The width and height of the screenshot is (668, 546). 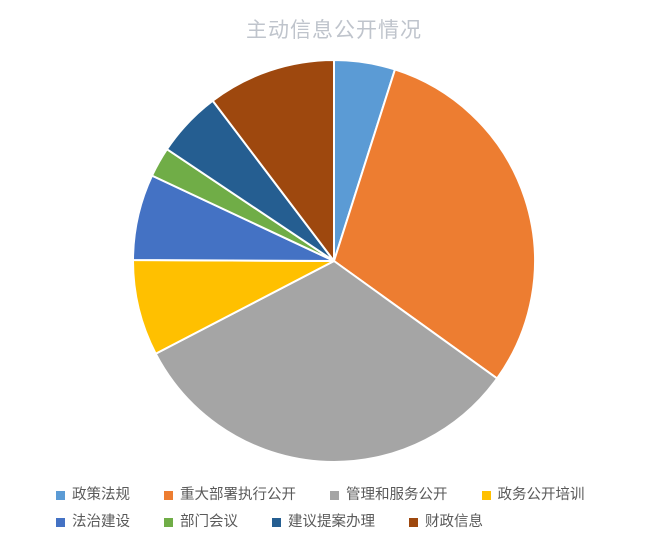 I want to click on legend-item-label: 建议提案办理, so click(x=331, y=522).